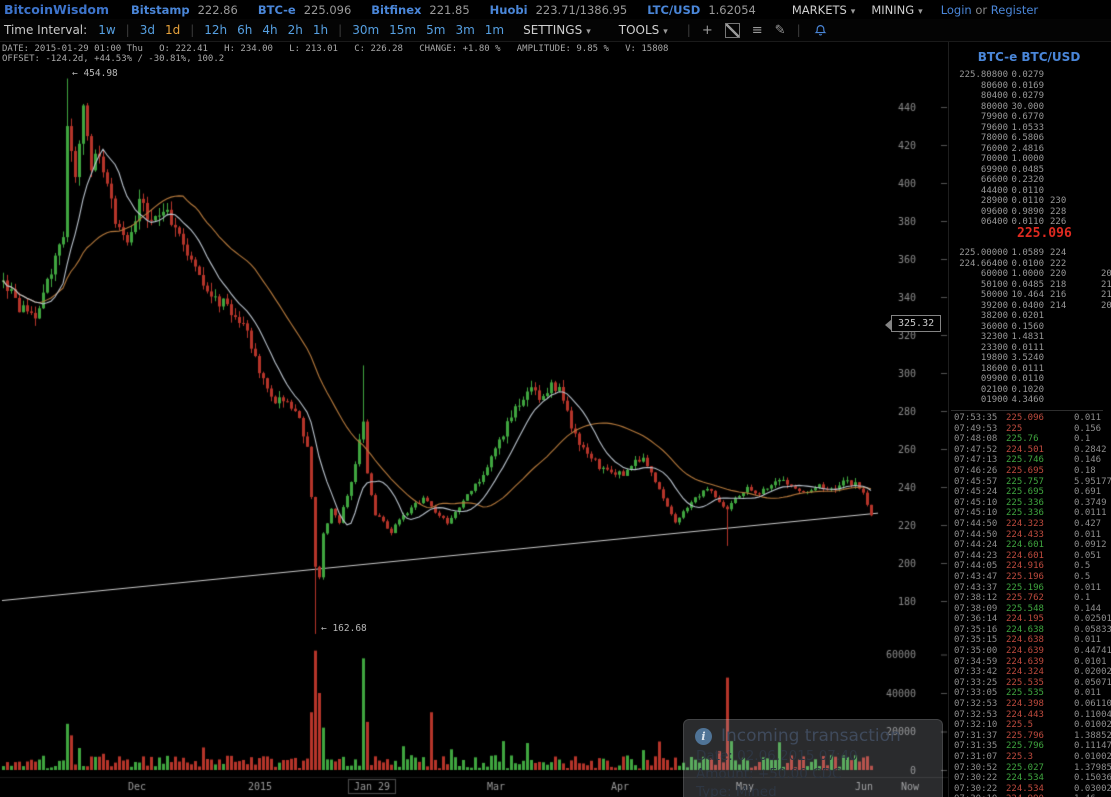 The width and height of the screenshot is (1111, 797). I want to click on trade-row: 07:47:52 224.501 0.2842, so click(1030, 450).